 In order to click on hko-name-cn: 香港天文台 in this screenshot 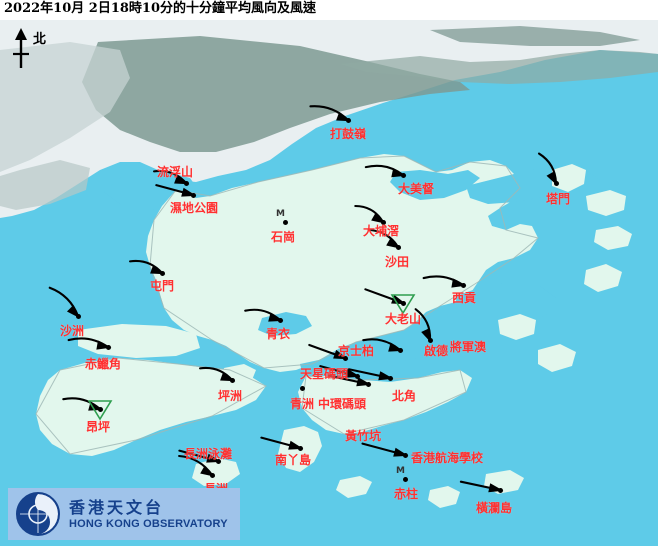, I will do `click(117, 507)`.